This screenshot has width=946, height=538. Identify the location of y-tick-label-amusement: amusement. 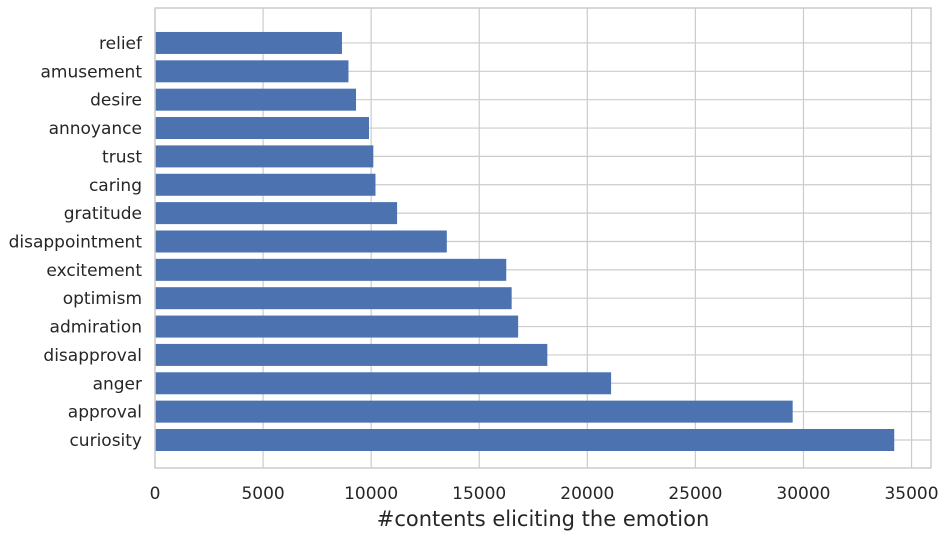
(91, 72).